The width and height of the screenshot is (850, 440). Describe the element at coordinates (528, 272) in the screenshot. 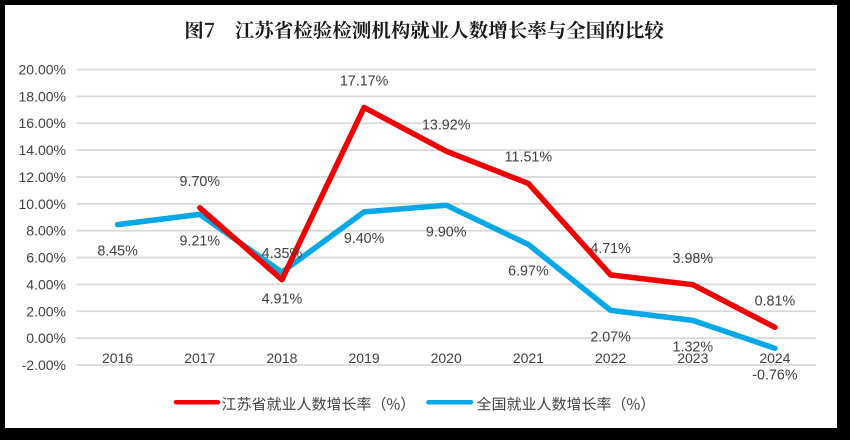

I see `svg-text: 6.97%` at that location.